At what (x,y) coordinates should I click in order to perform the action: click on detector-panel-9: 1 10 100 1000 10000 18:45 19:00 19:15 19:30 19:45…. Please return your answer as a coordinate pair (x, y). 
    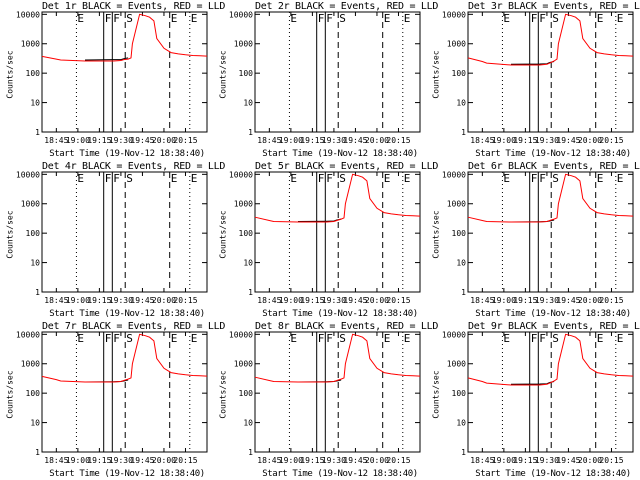
    Looking at the image, I should click on (533, 400).